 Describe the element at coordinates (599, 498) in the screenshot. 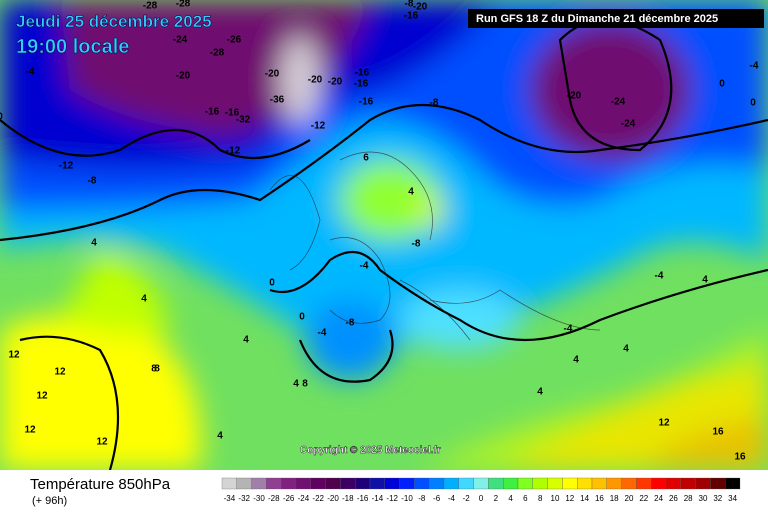

I see `scale-label: 16` at that location.